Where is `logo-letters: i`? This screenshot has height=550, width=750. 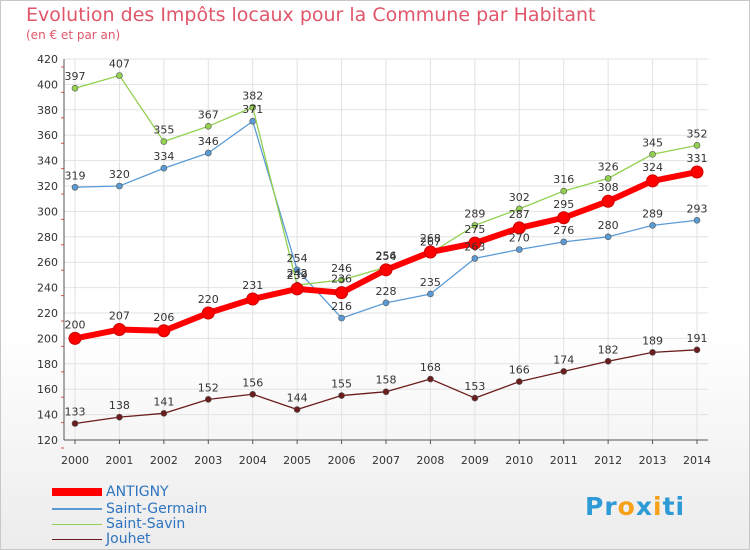
logo-letters: i is located at coordinates (657, 506).